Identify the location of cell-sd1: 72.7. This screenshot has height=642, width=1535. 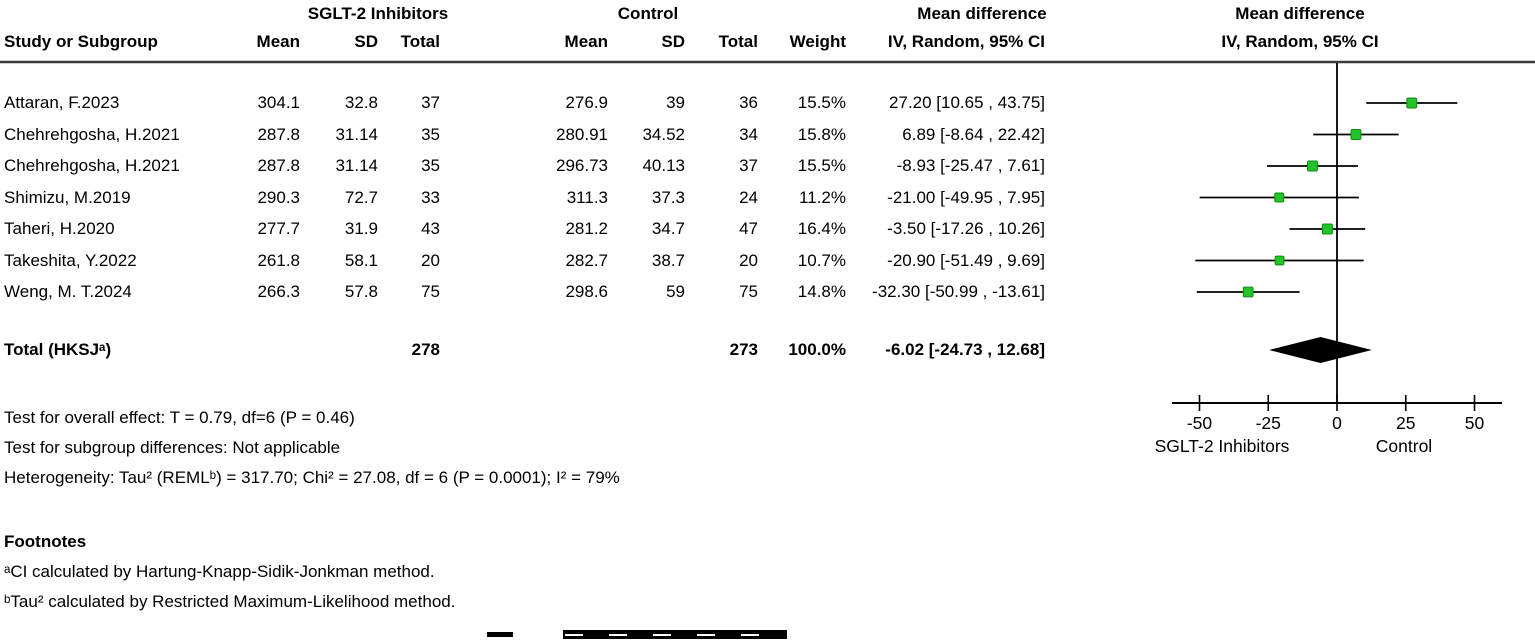
(361, 197).